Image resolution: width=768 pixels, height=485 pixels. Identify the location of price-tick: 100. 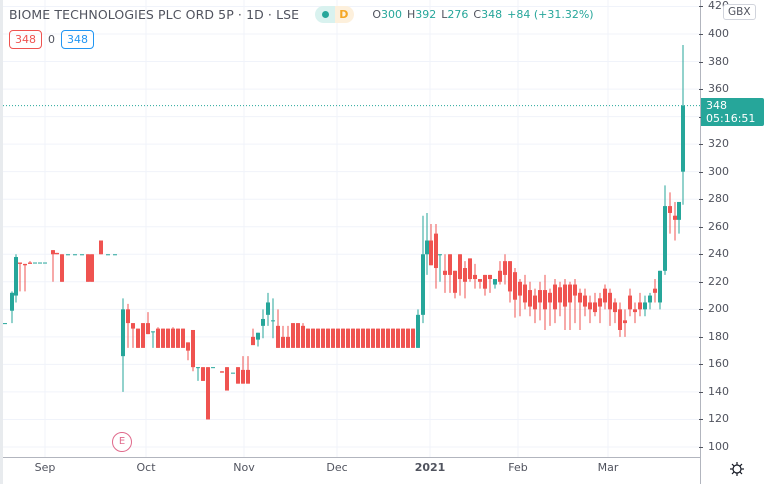
(714, 446).